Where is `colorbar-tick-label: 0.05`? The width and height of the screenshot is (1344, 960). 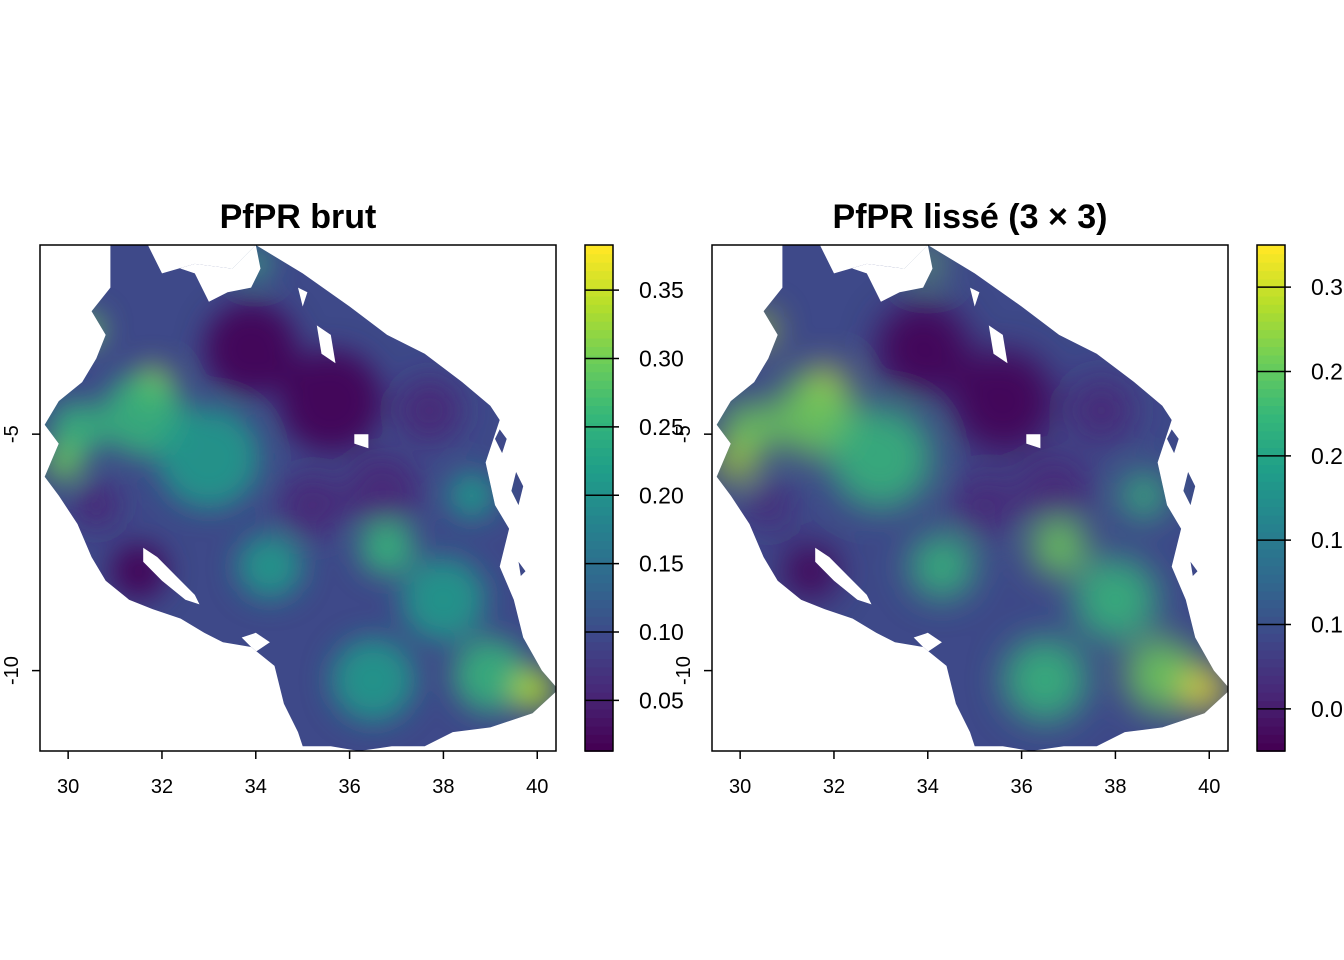
colorbar-tick-label: 0.05 is located at coordinates (661, 700).